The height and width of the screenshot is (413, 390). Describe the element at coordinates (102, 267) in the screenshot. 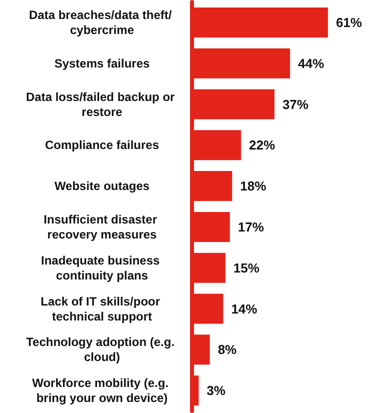

I see `y-tick-label: Inadequate business continuity plans` at that location.